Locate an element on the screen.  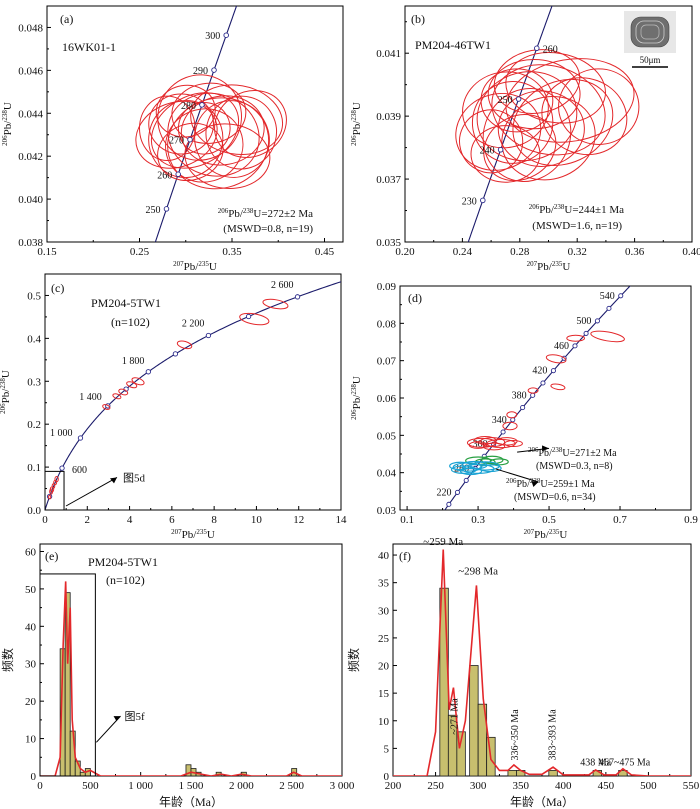
age-label: 500 is located at coordinates (583, 321).